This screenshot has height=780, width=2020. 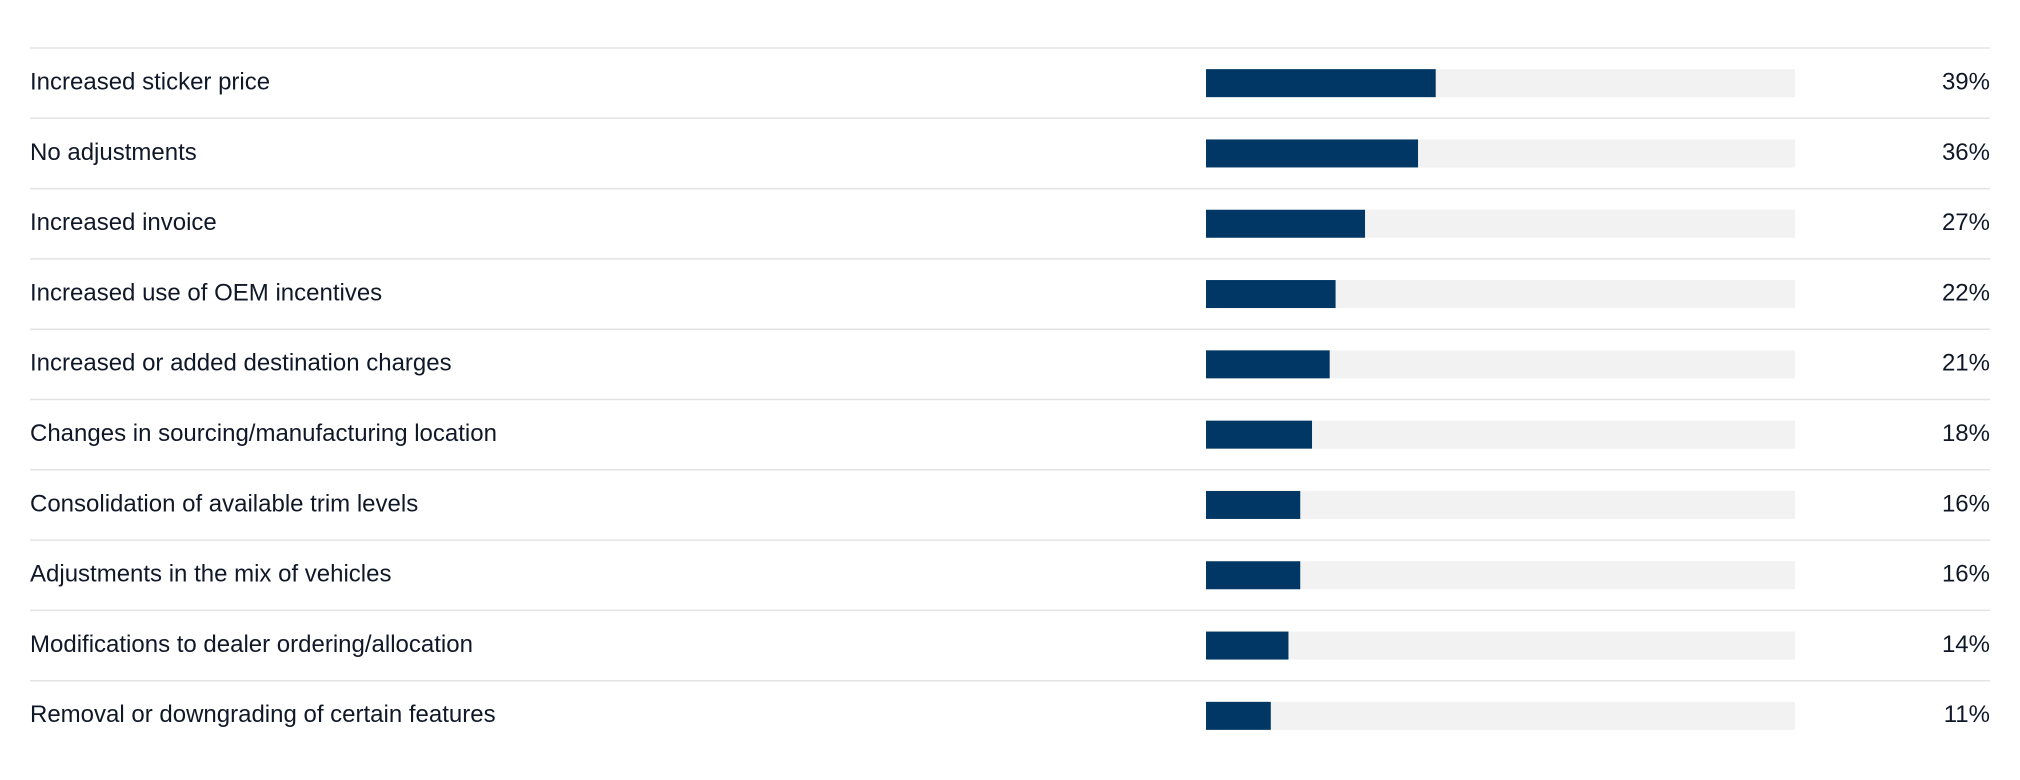 I want to click on category-label: Increased sticker price, so click(x=150, y=81).